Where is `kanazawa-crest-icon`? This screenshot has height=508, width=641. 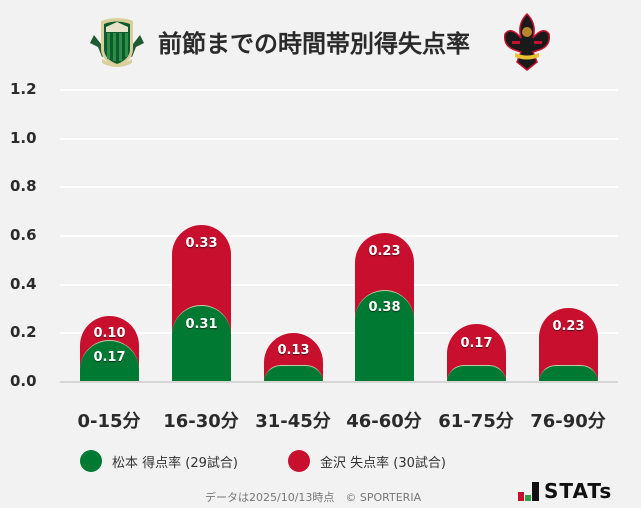
kanazawa-crest-icon is located at coordinates (527, 41).